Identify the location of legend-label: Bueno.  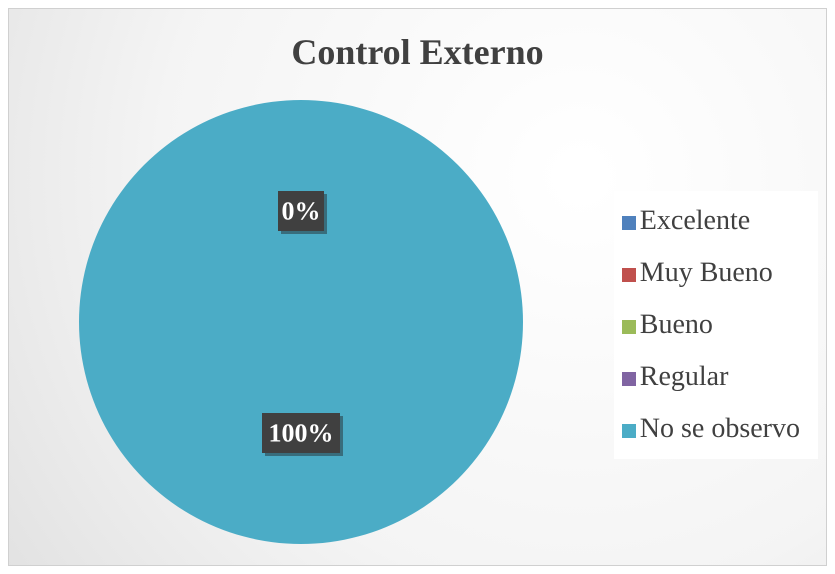
(676, 324).